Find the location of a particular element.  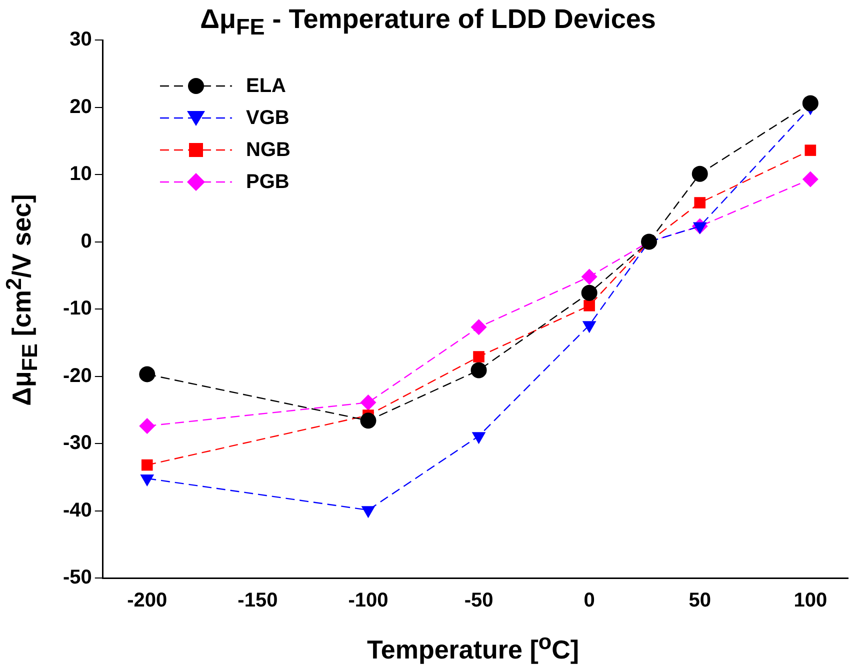

x-tick-label: -50 is located at coordinates (479, 601).